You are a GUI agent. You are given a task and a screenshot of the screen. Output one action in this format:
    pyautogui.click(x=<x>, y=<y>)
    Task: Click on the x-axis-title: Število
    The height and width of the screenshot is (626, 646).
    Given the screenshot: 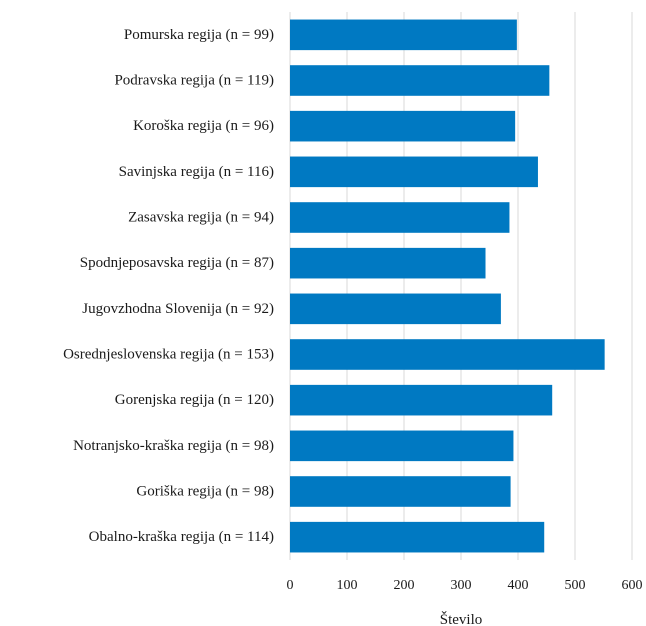 What is the action you would take?
    pyautogui.click(x=461, y=618)
    